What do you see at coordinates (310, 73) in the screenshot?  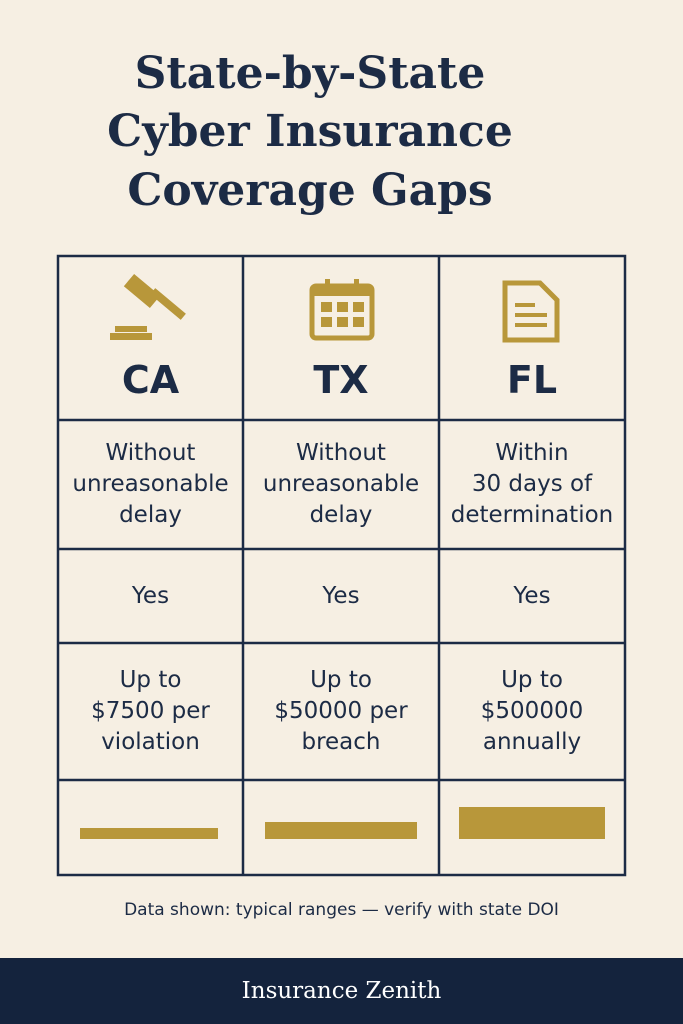 I see `title-line: State-by-State` at bounding box center [310, 73].